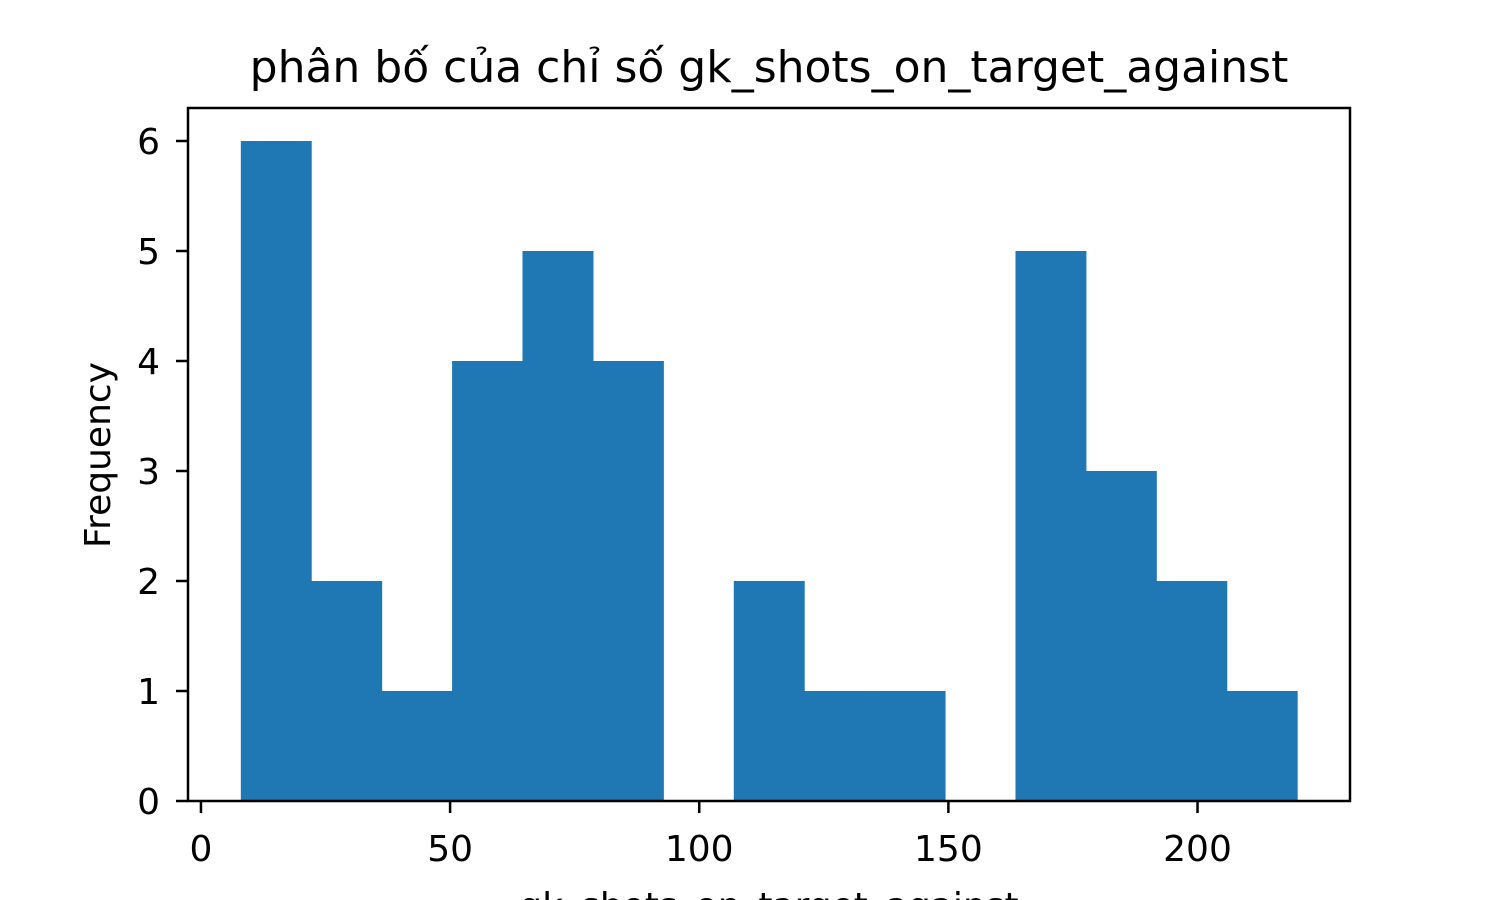 The height and width of the screenshot is (900, 1500). I want to click on x-tick-label-3: 150, so click(948, 849).